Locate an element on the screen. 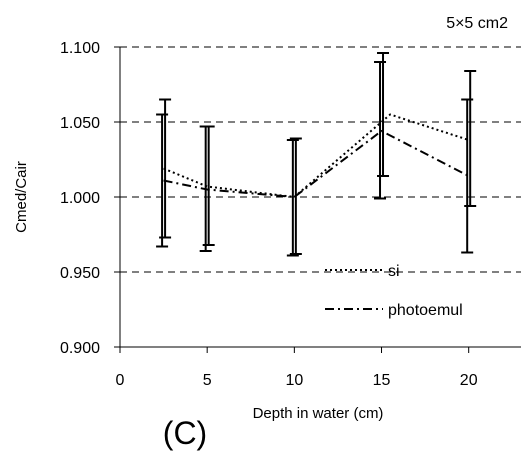  series-line-si is located at coordinates (316, 156).